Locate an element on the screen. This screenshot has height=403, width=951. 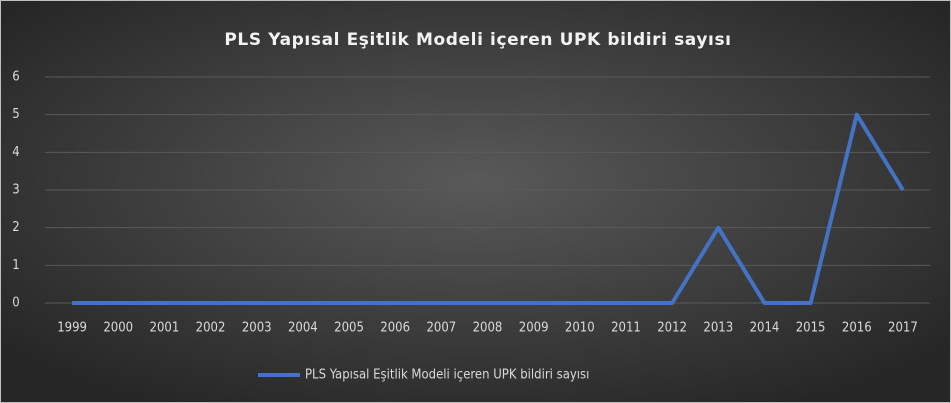
x-tick-label: 2003 is located at coordinates (257, 328).